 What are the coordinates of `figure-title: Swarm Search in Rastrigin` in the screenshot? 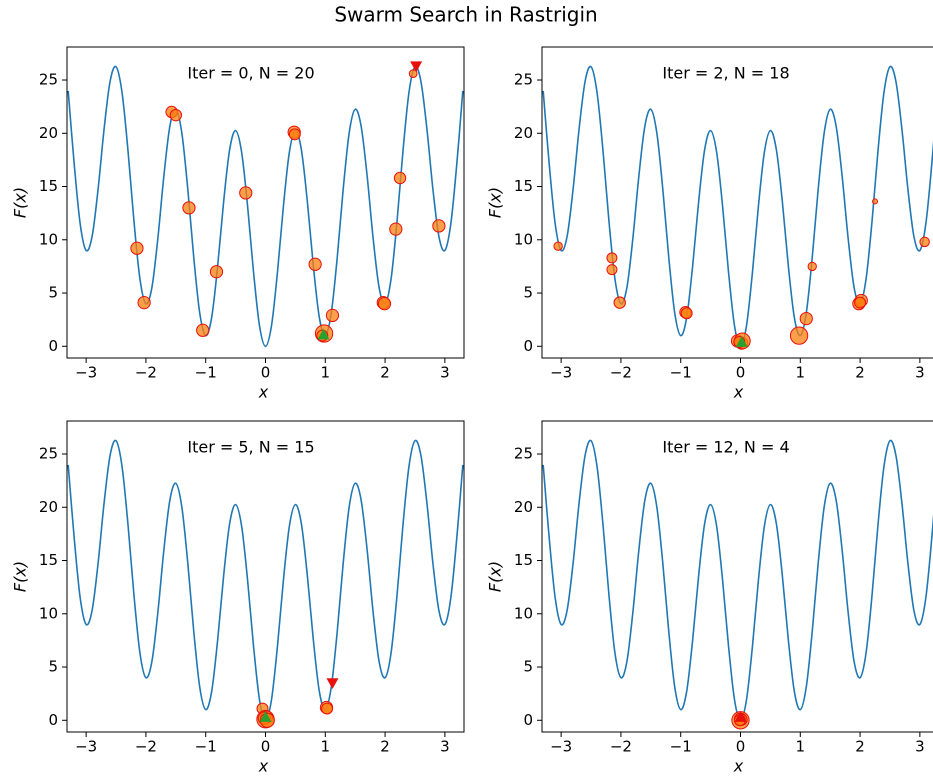 It's located at (465, 15).